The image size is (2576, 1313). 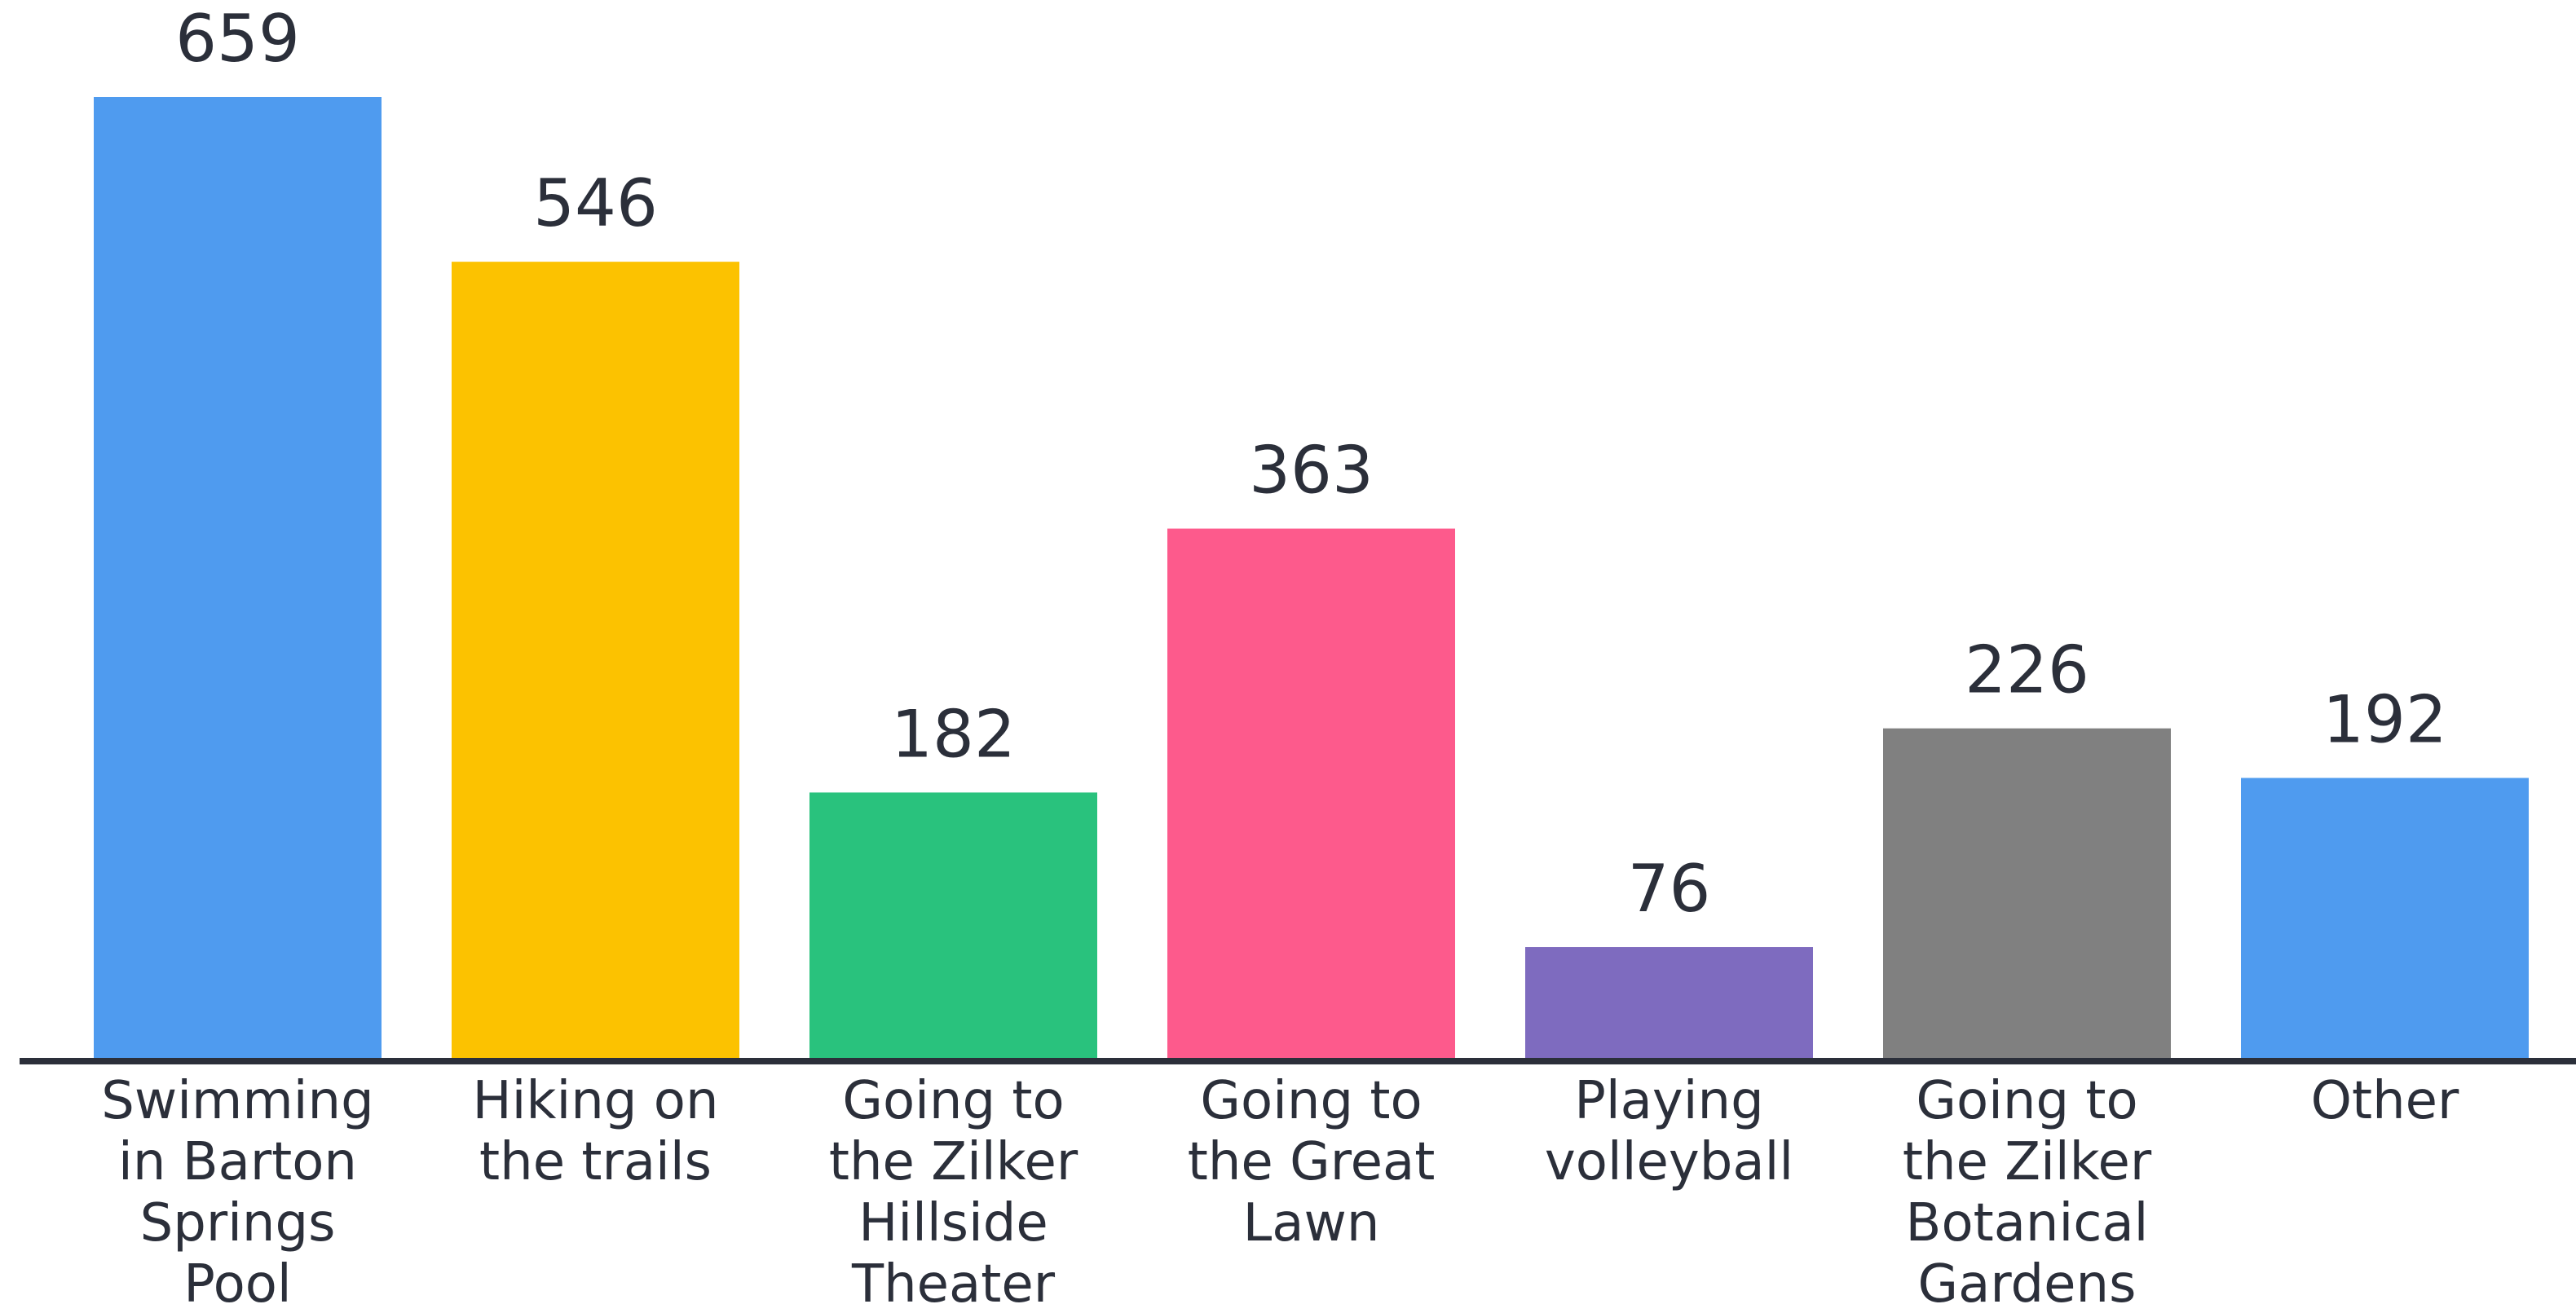 I want to click on x-tick-label: Going to the Zilker Hillside Theater, so click(x=953, y=1192).